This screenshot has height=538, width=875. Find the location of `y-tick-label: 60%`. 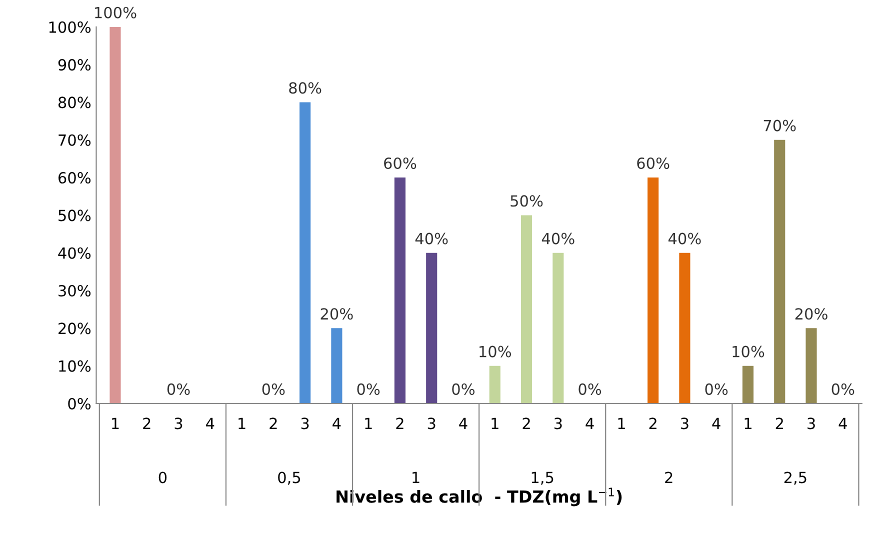

y-tick-label: 60% is located at coordinates (74, 178).